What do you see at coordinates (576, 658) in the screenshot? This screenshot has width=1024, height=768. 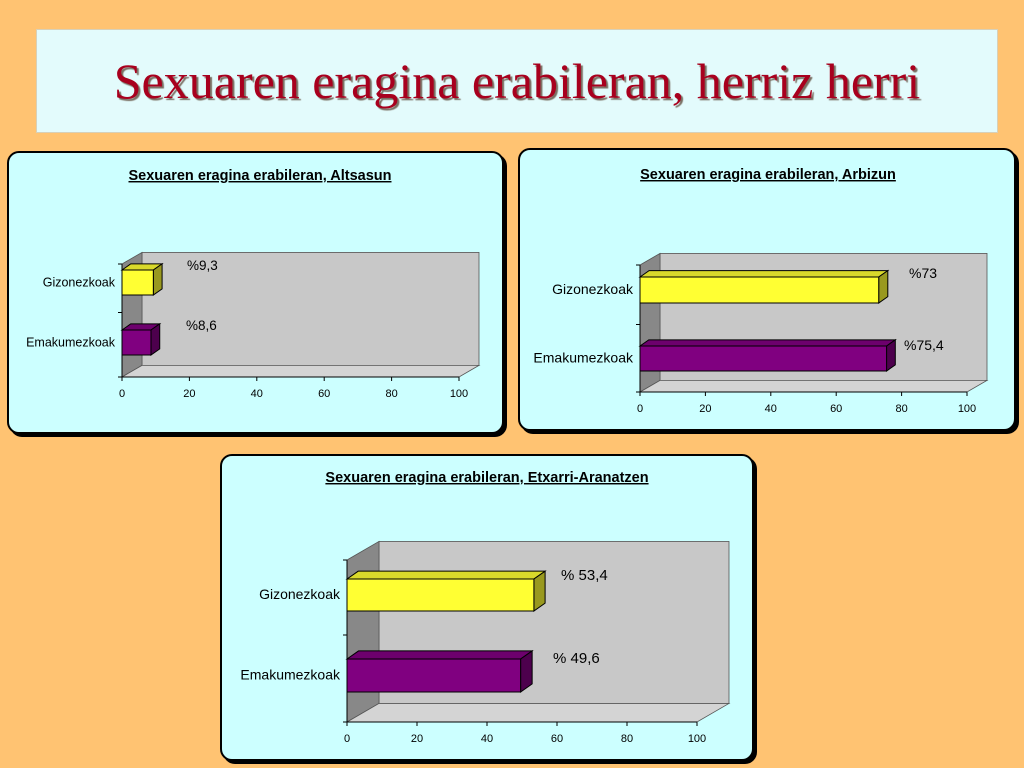 I see `data-label: % 49,6` at bounding box center [576, 658].